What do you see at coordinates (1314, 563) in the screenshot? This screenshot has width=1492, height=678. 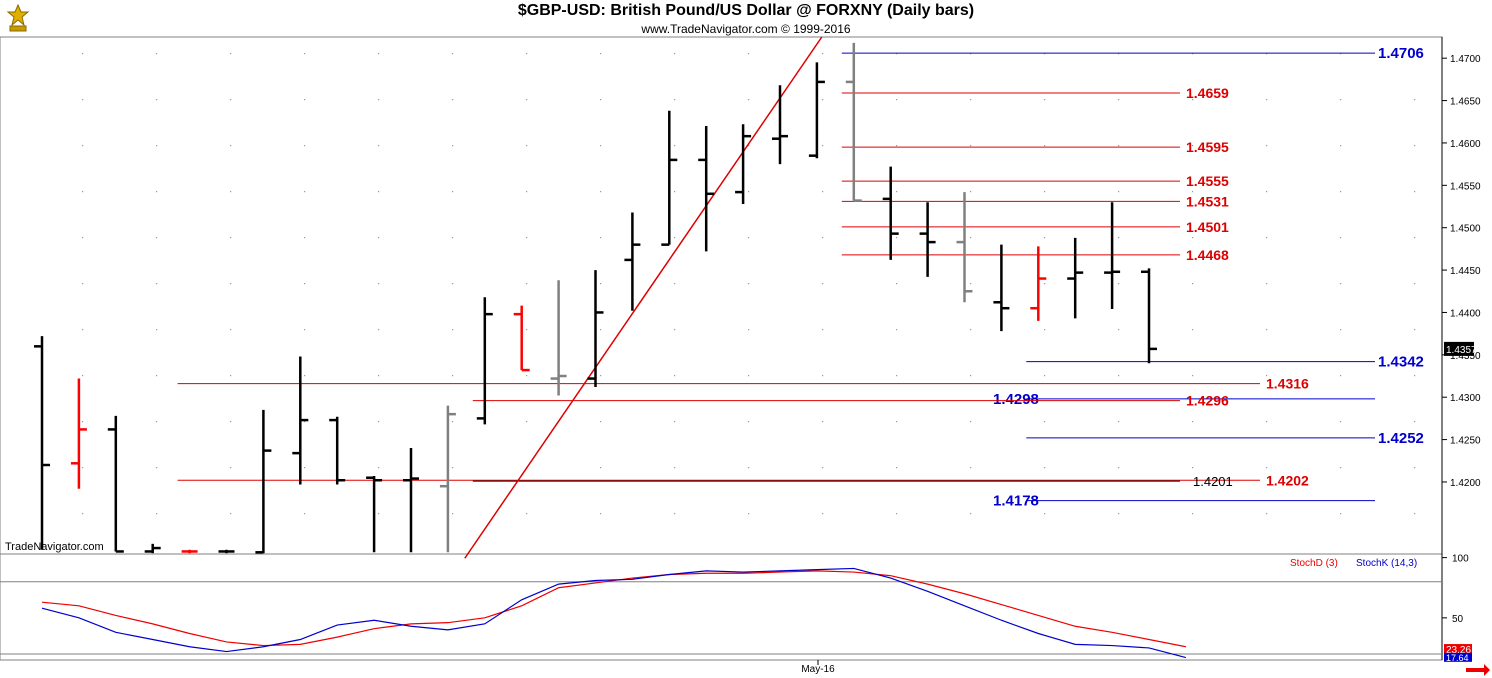 I see `stoch-legend-label: StochD (3)` at bounding box center [1314, 563].